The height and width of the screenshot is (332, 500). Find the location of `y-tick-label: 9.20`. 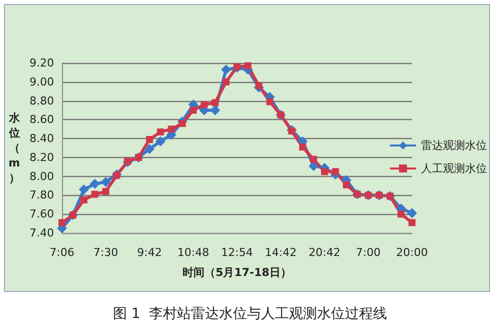

y-tick-label: 9.20 is located at coordinates (42, 63).